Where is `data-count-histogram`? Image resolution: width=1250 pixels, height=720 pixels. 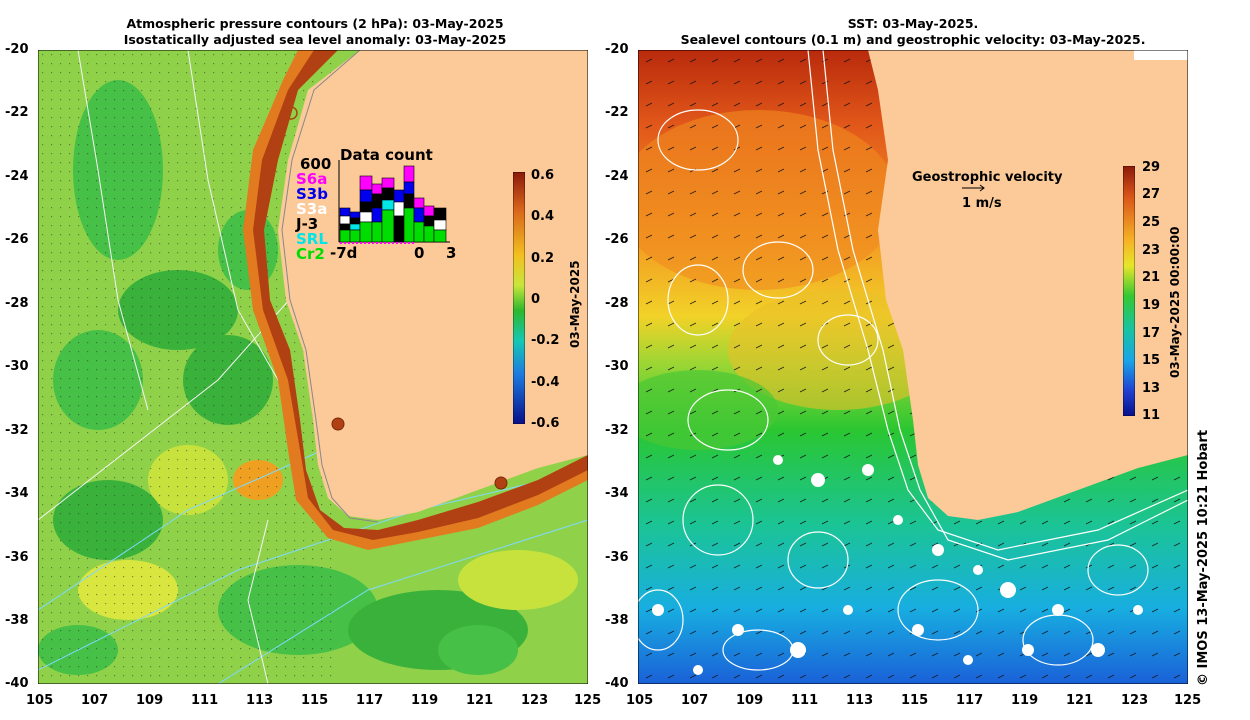
data-count-histogram is located at coordinates (394, 202).